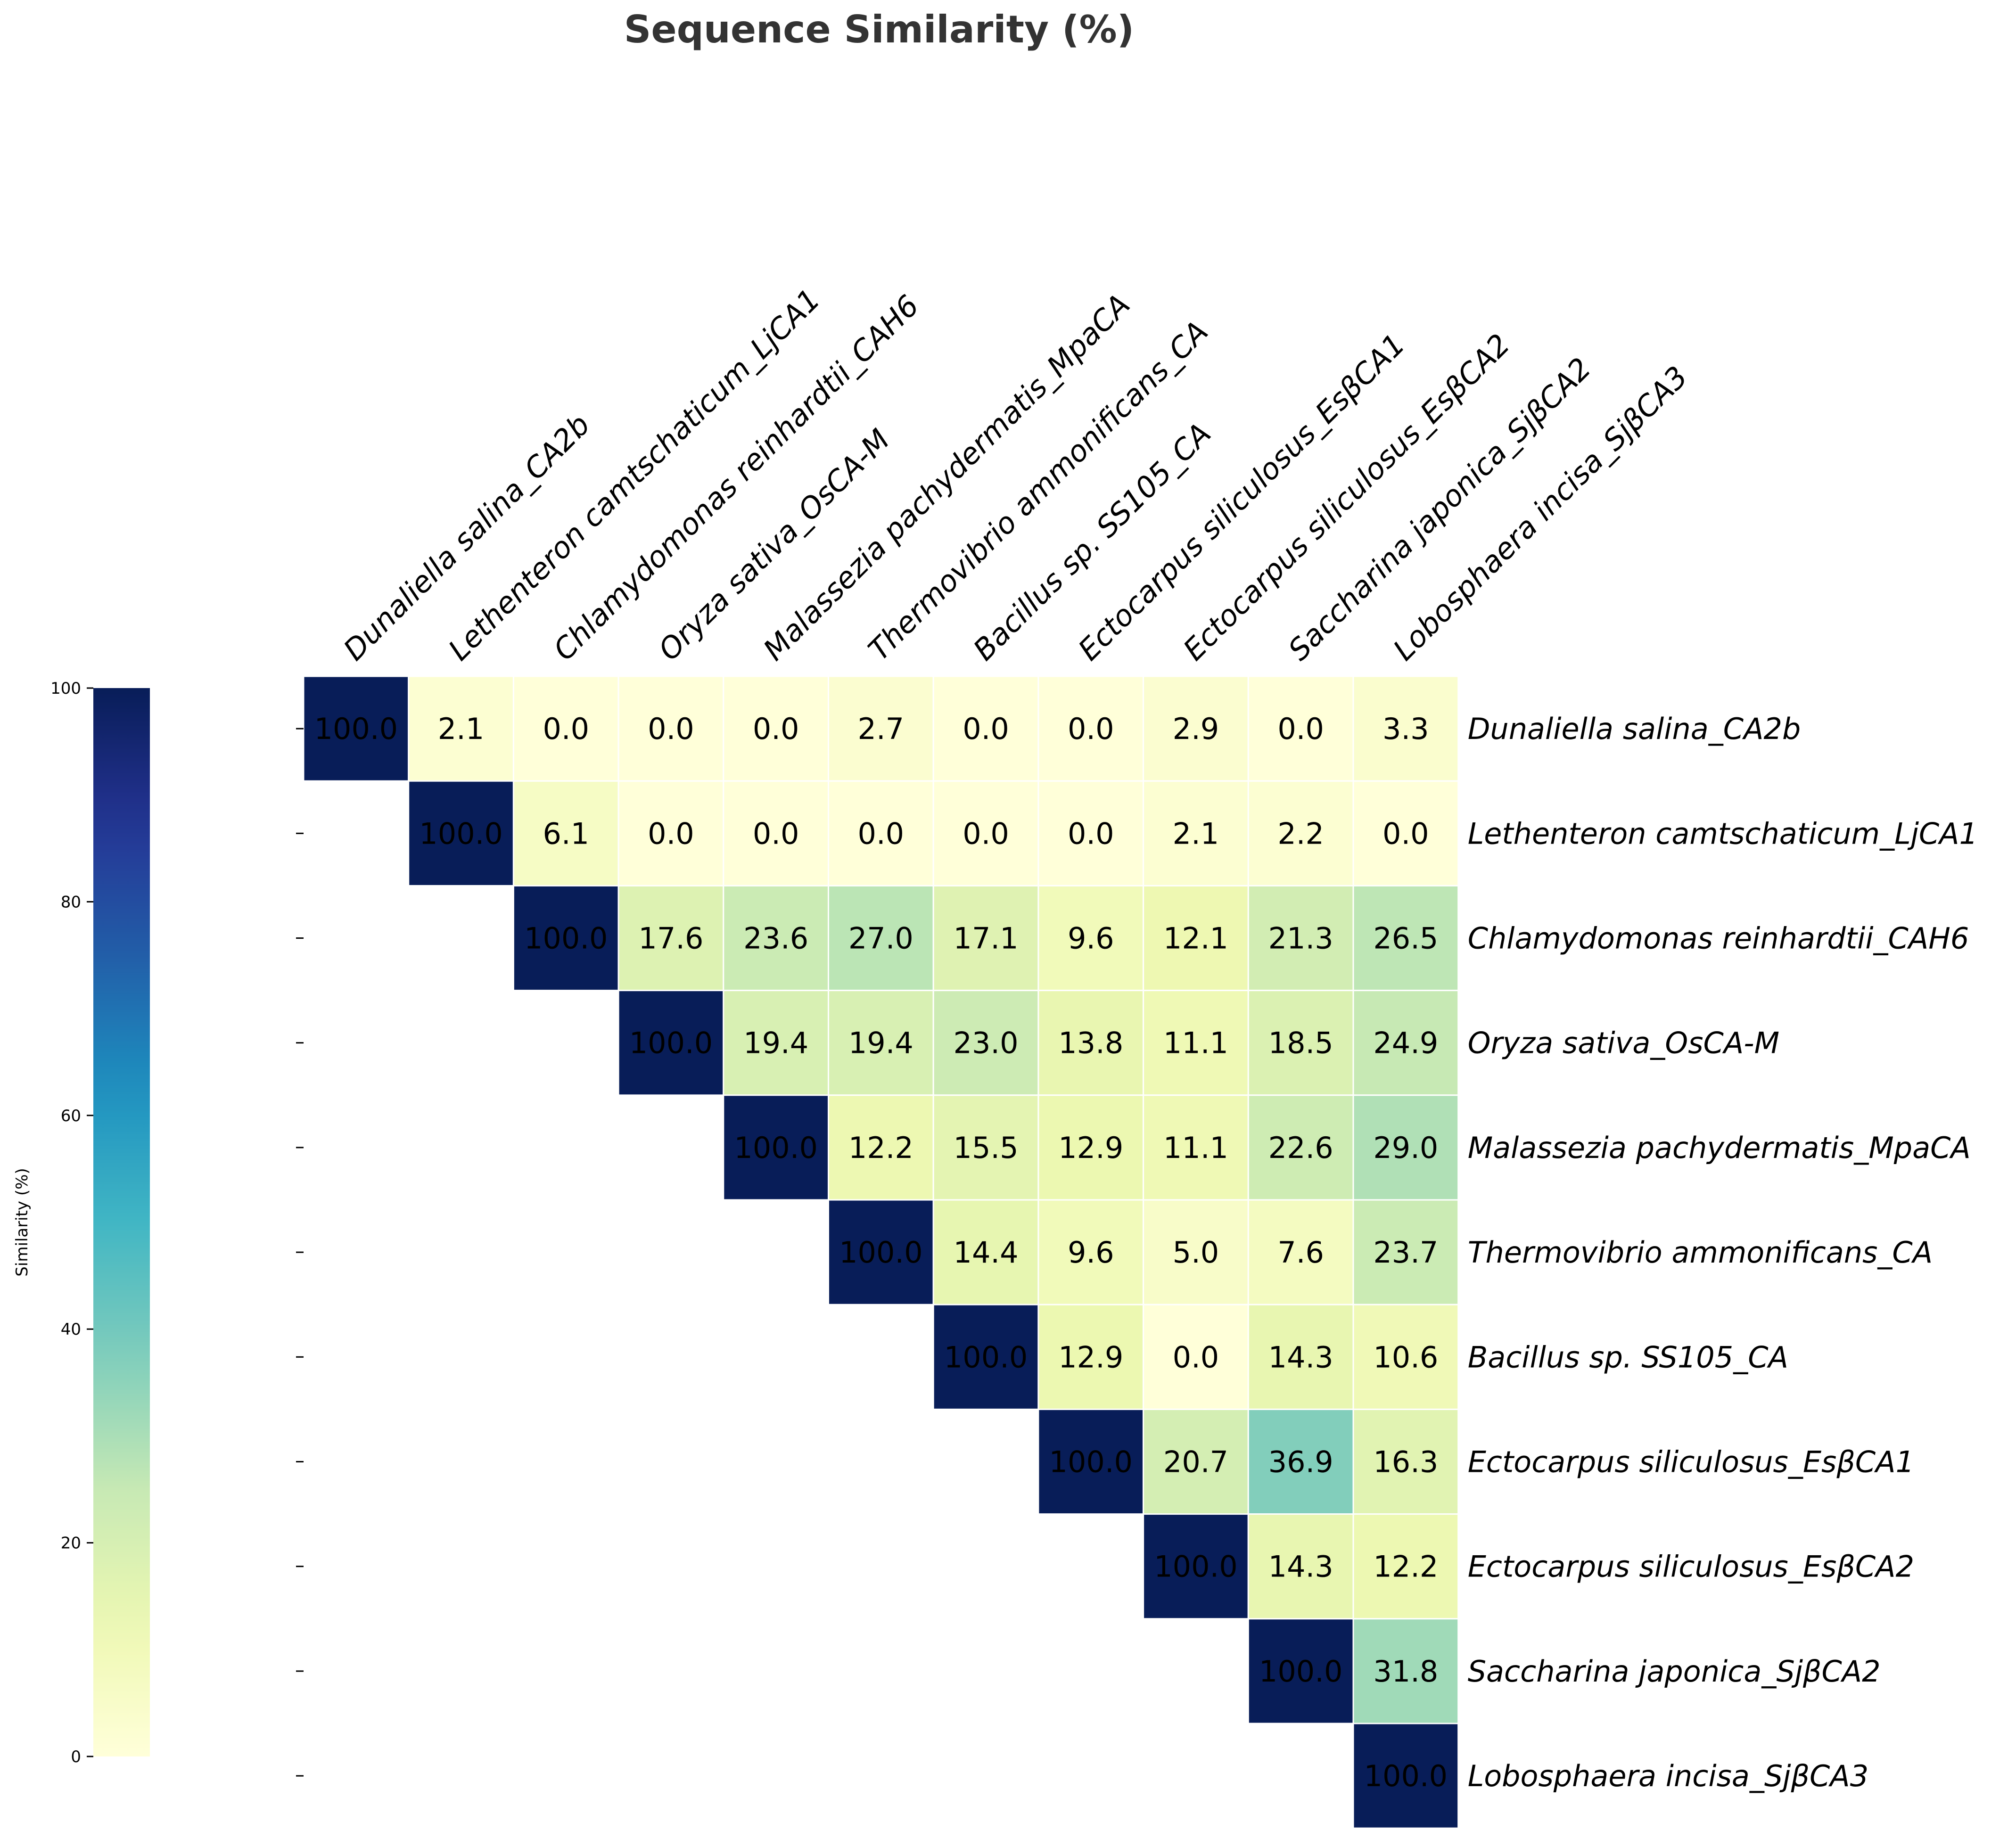  Describe the element at coordinates (1628, 1357) in the screenshot. I see `row-label: Bacillus sp. SS105_CA` at that location.